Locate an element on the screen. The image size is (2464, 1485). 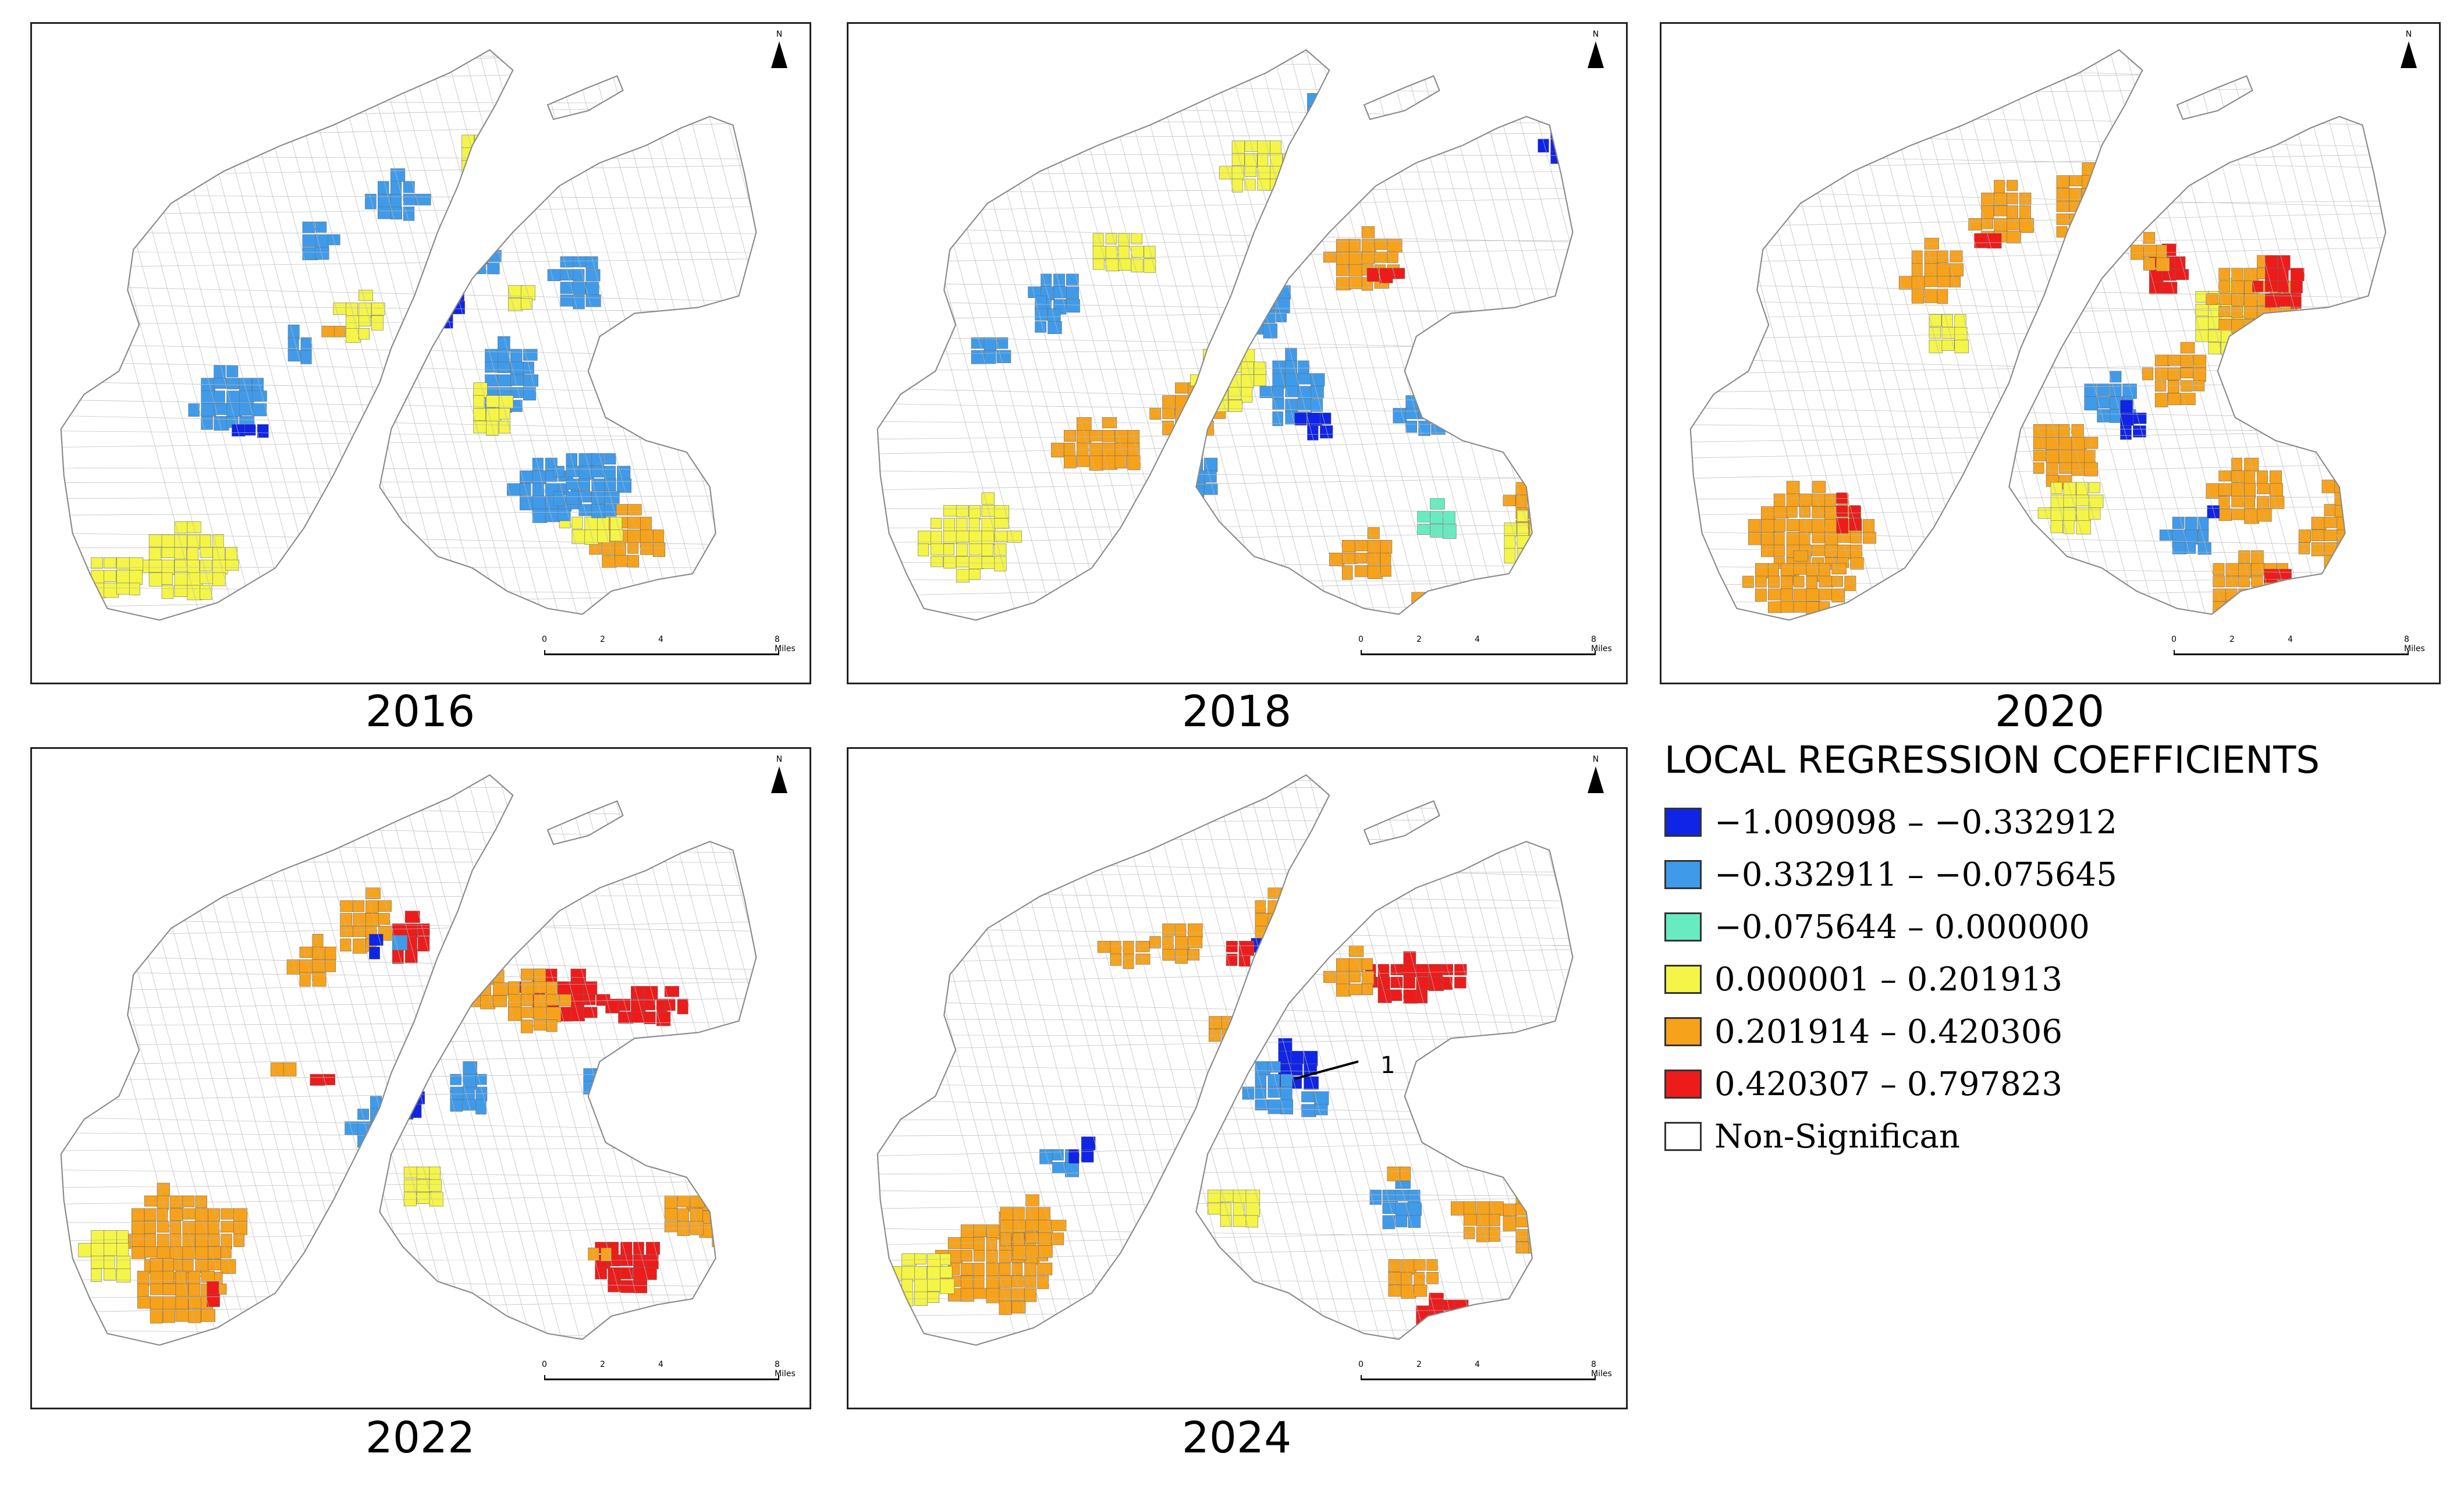
legend-label: 0.420307 – 0.797823 is located at coordinates (1888, 1084).